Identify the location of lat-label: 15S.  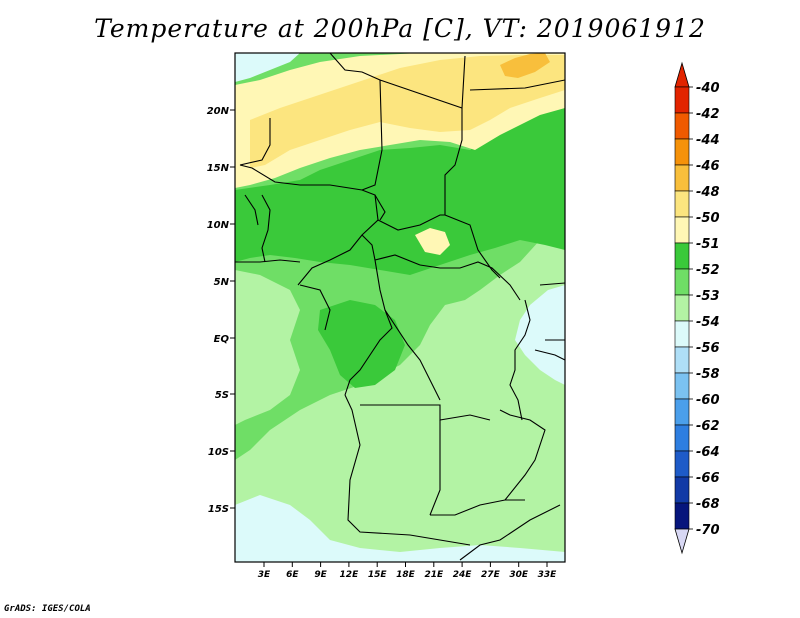
(218, 509).